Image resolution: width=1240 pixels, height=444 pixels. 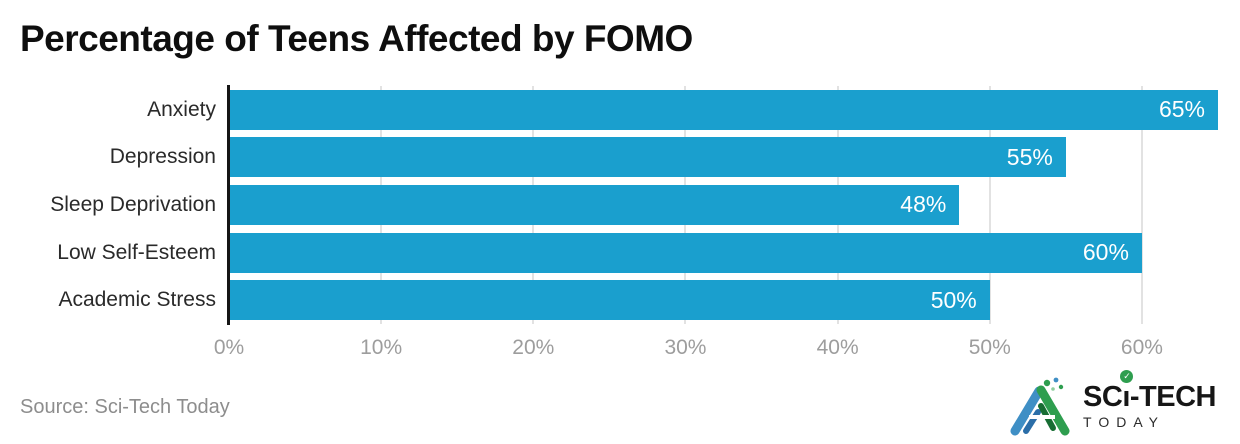 I want to click on bar-row: Depression 55%, so click(x=609, y=158).